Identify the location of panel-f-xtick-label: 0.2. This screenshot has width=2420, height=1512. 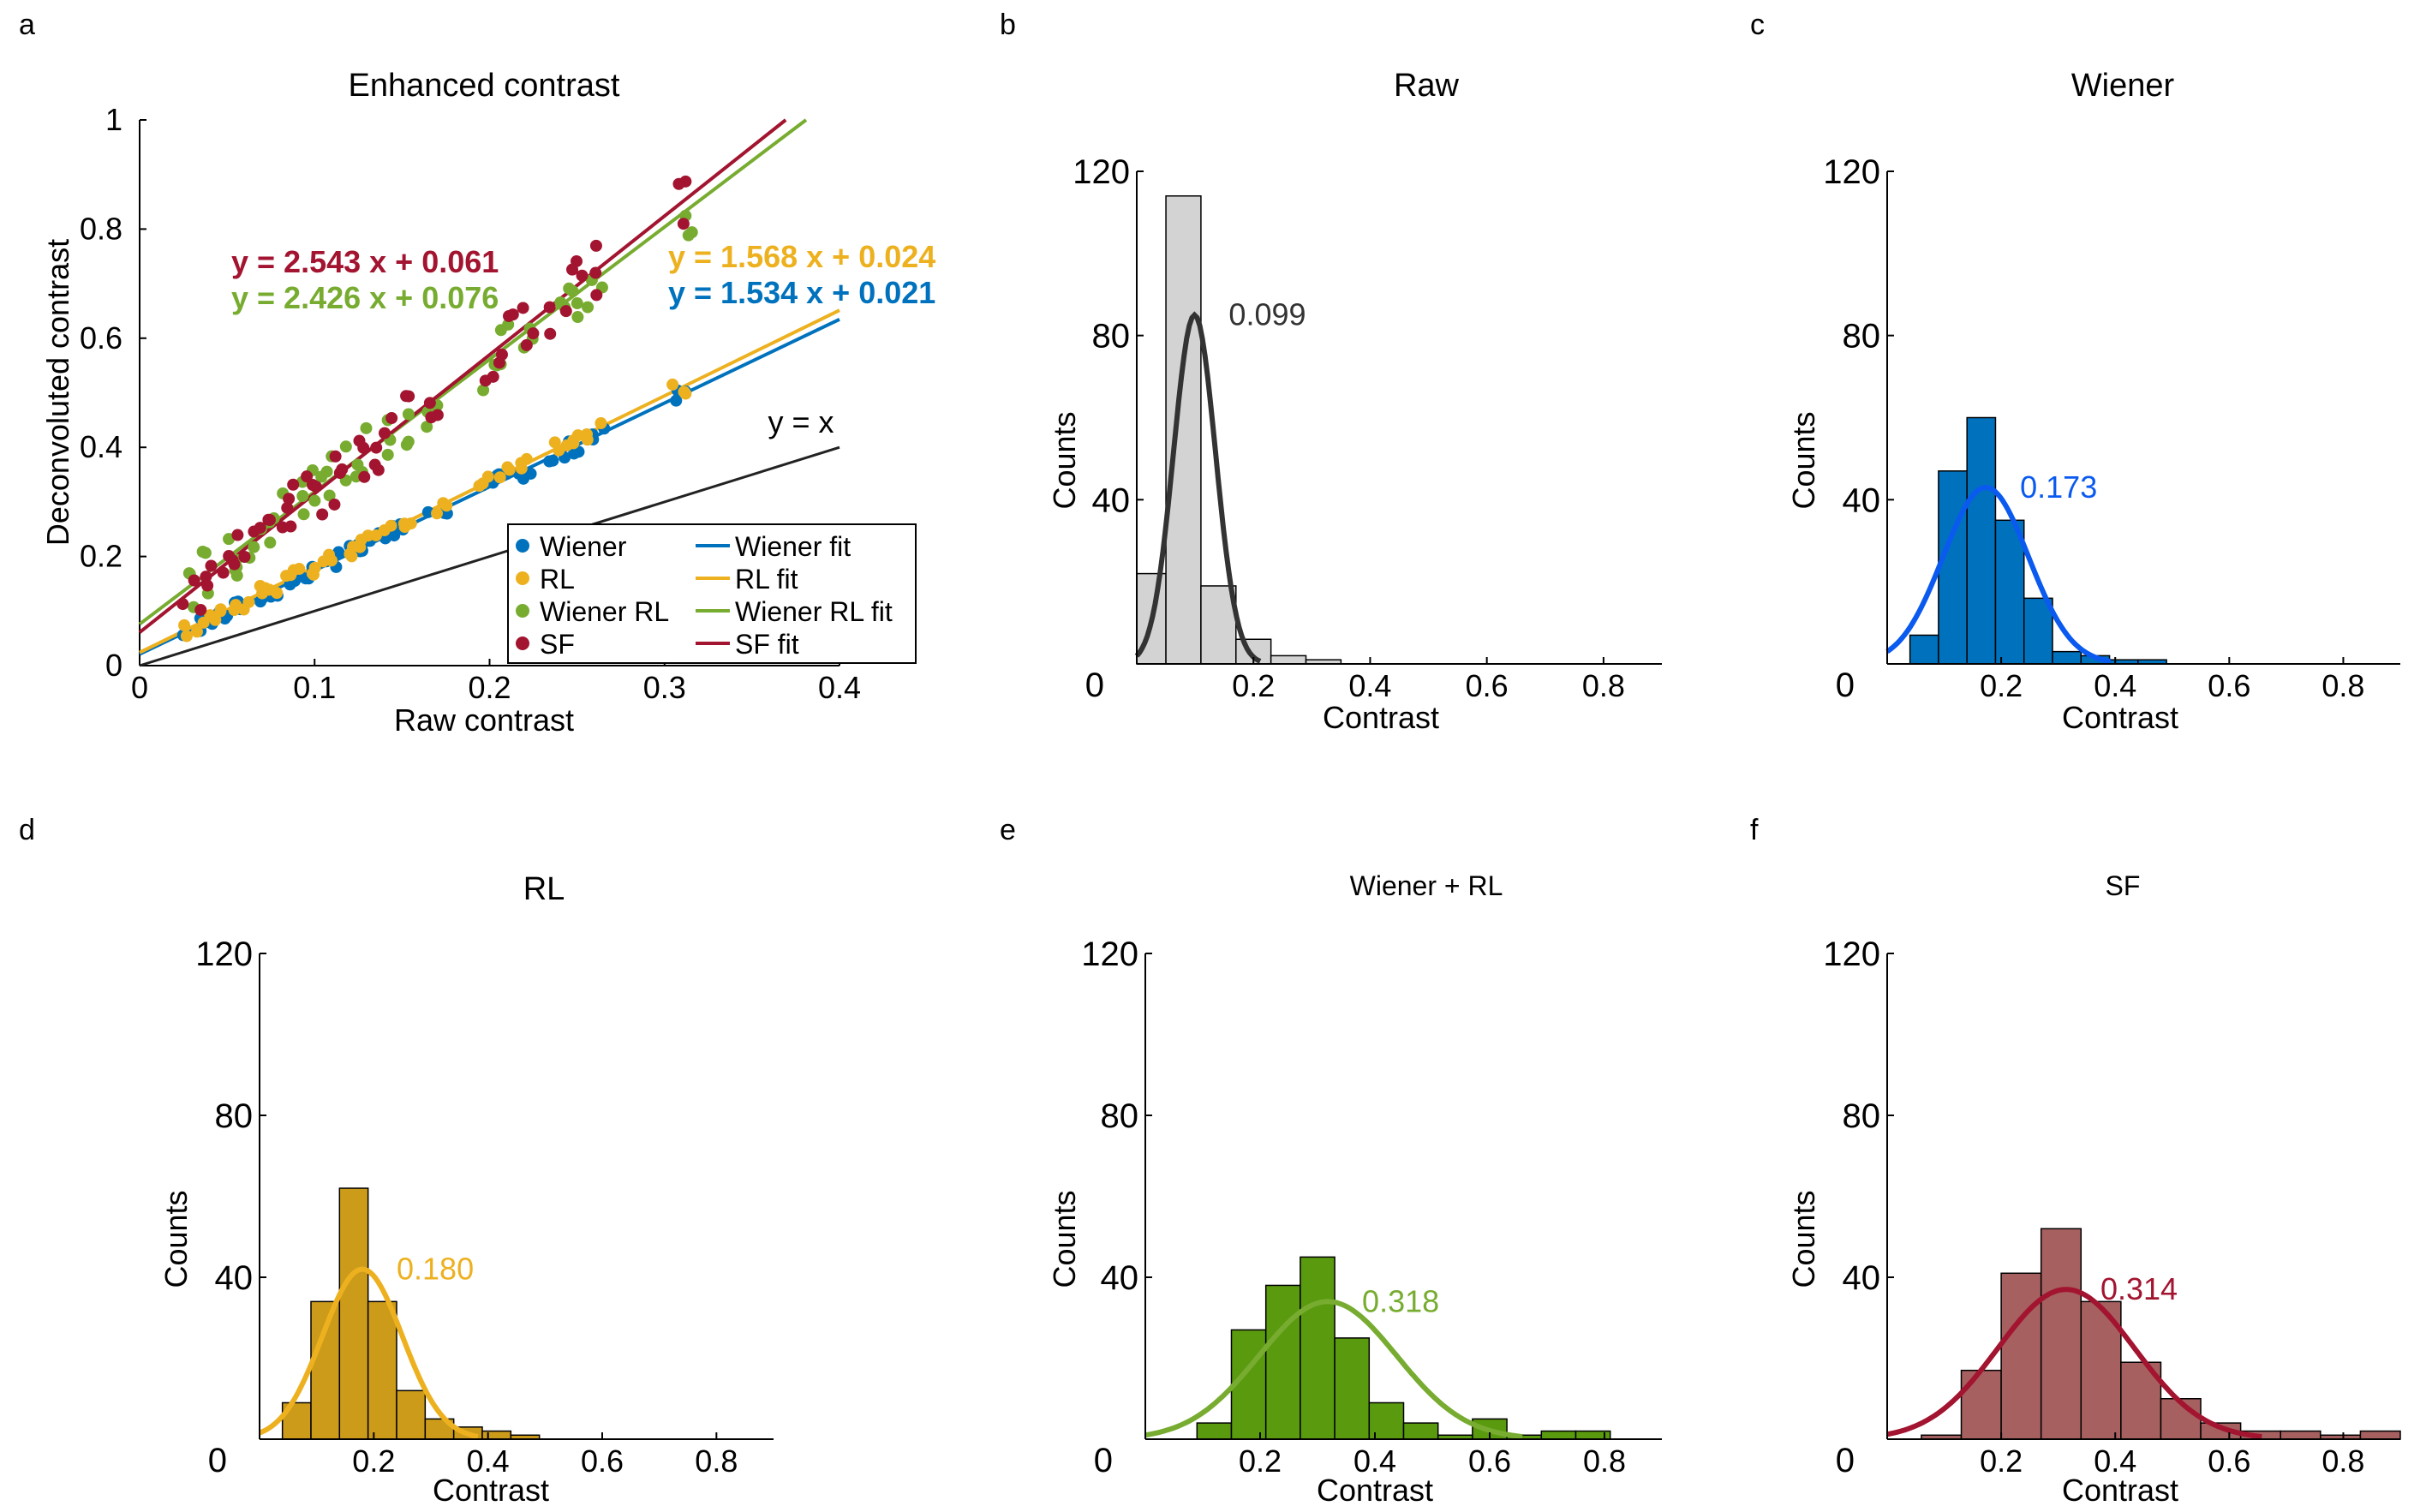
(2002, 1461).